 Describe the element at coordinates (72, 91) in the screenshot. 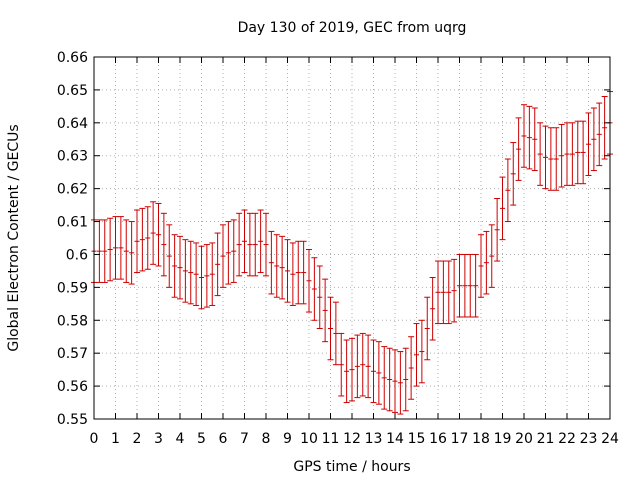

I see `y-tick-label: 0.65` at that location.